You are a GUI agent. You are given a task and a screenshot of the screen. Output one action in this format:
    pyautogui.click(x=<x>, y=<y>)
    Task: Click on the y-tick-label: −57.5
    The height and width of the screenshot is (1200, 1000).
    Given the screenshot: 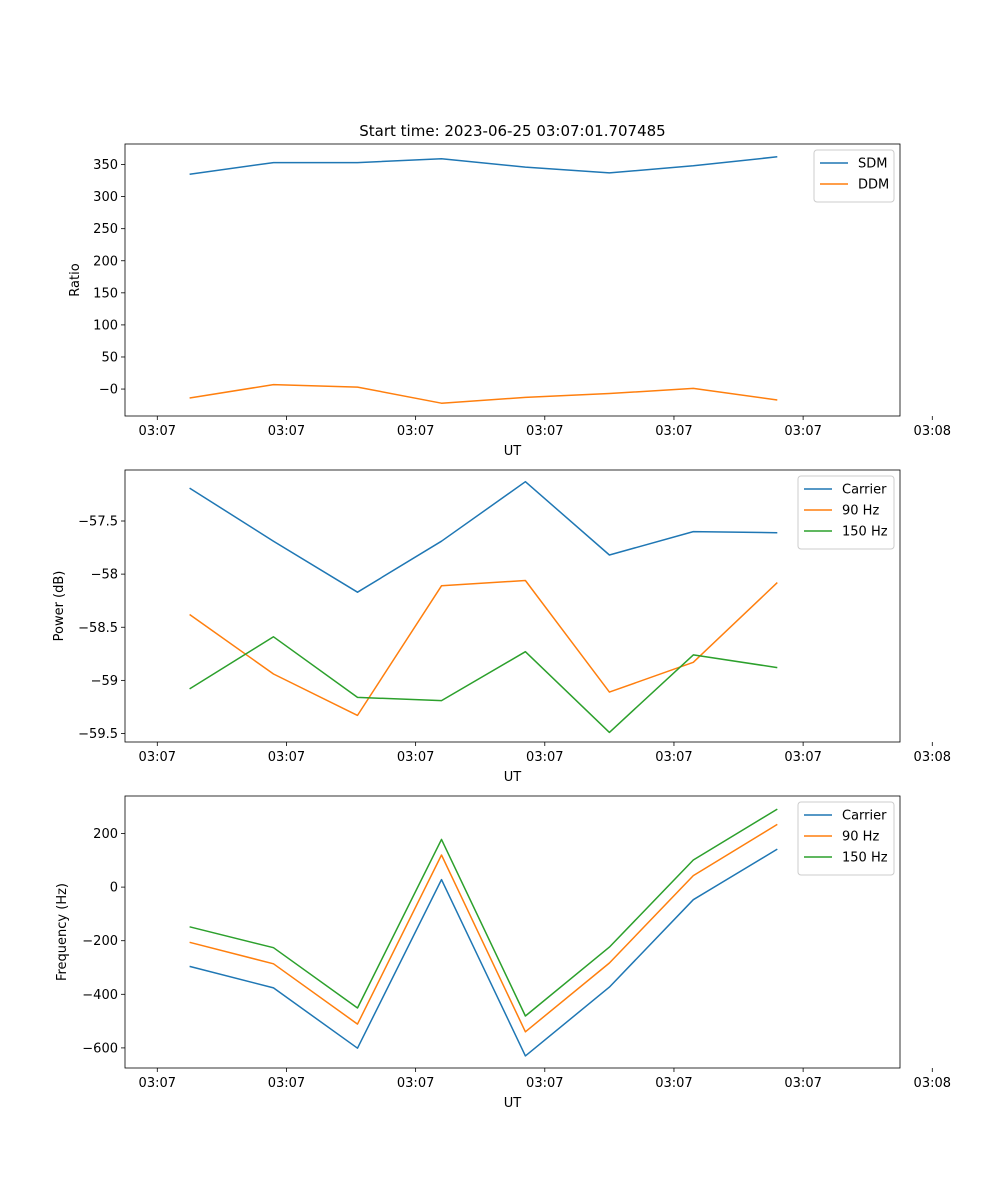 What is the action you would take?
    pyautogui.click(x=98, y=522)
    